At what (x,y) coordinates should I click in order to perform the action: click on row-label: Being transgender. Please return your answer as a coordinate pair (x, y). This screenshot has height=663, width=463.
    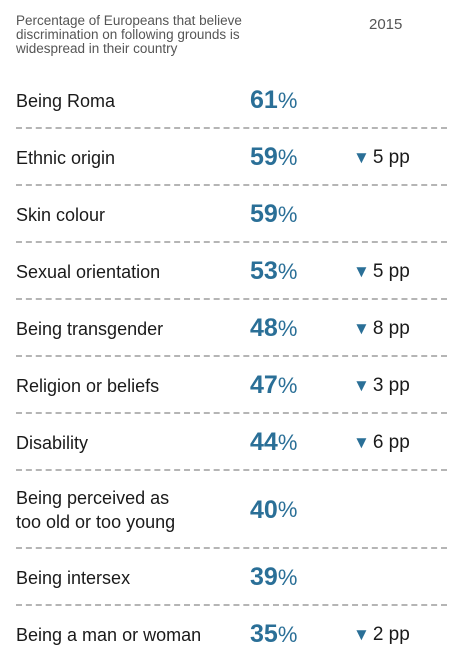
    Looking at the image, I should click on (90, 328).